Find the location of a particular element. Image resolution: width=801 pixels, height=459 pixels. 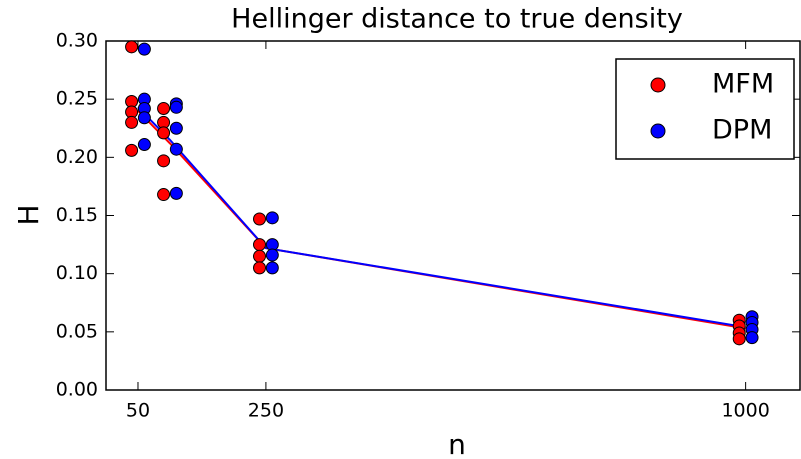

y-tick-label: 0.05 is located at coordinates (77, 331).